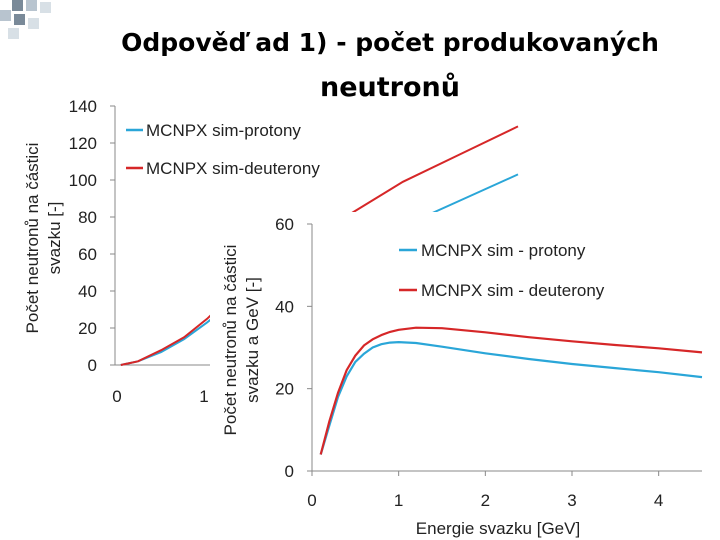 This screenshot has width=720, height=540. Describe the element at coordinates (87, 291) in the screenshot. I see `back-y-tick-label: 40` at that location.